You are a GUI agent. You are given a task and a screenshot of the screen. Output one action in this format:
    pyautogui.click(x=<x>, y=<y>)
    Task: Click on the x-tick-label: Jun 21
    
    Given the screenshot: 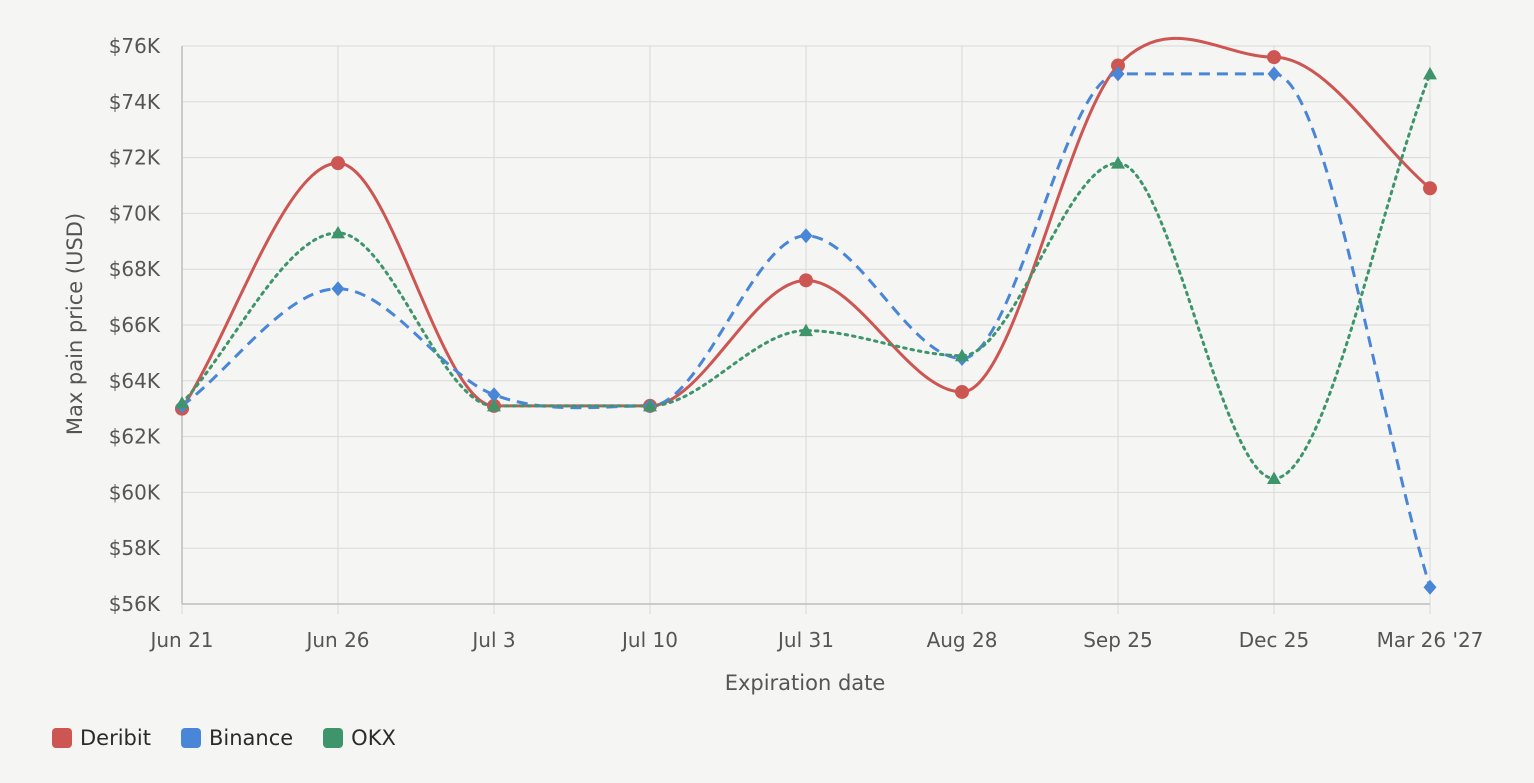 What is the action you would take?
    pyautogui.click(x=180, y=640)
    